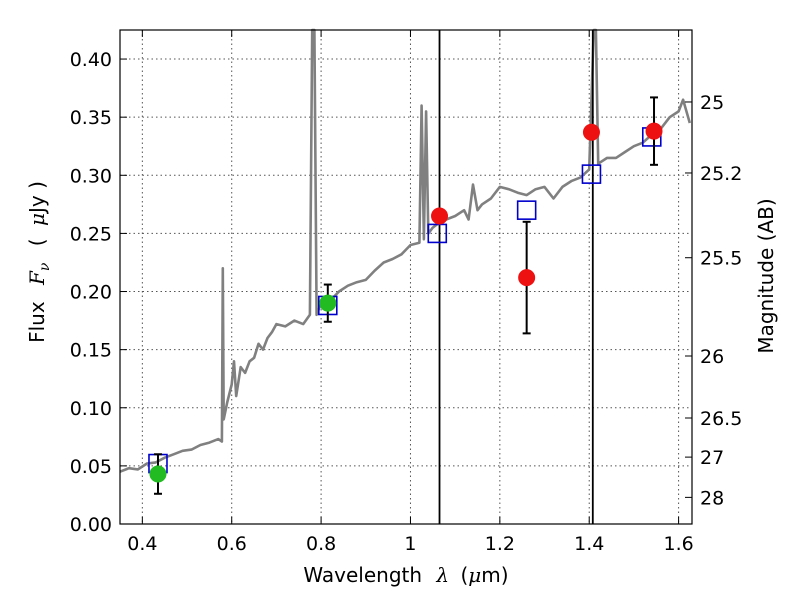 Image resolution: width=800 pixels, height=600 pixels. What do you see at coordinates (37, 278) in the screenshot?
I see `y-axis-f: F` at bounding box center [37, 278].